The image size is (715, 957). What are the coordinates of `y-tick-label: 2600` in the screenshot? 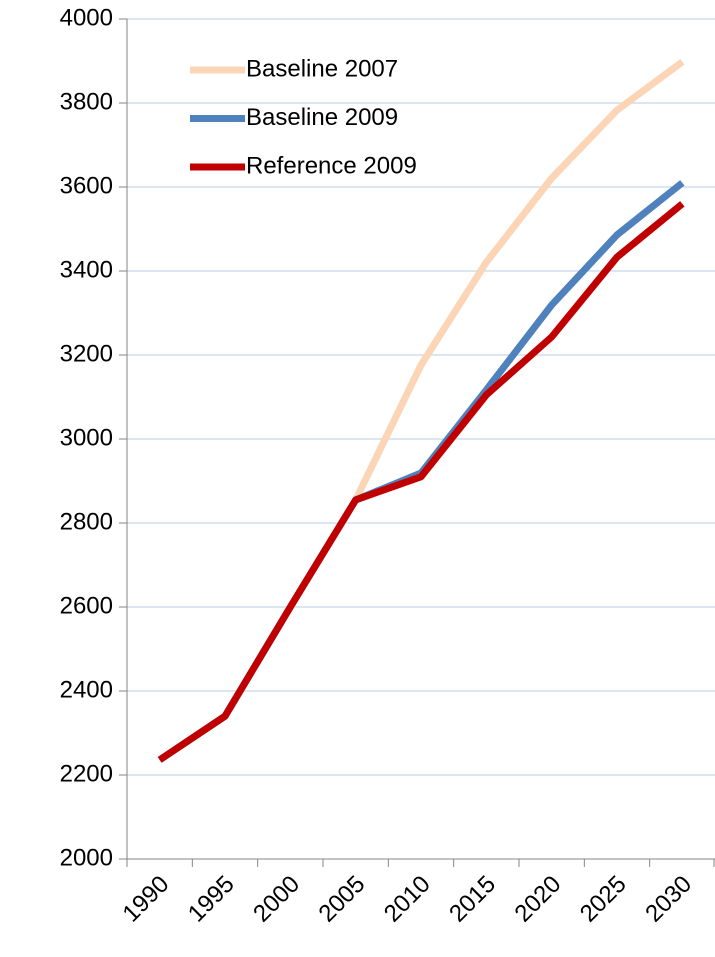 It's located at (86, 605).